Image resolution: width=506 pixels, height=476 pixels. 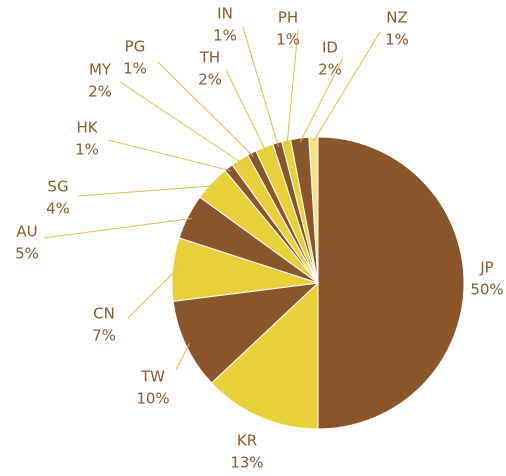 I want to click on slice-value-label: 5%, so click(x=27, y=254).